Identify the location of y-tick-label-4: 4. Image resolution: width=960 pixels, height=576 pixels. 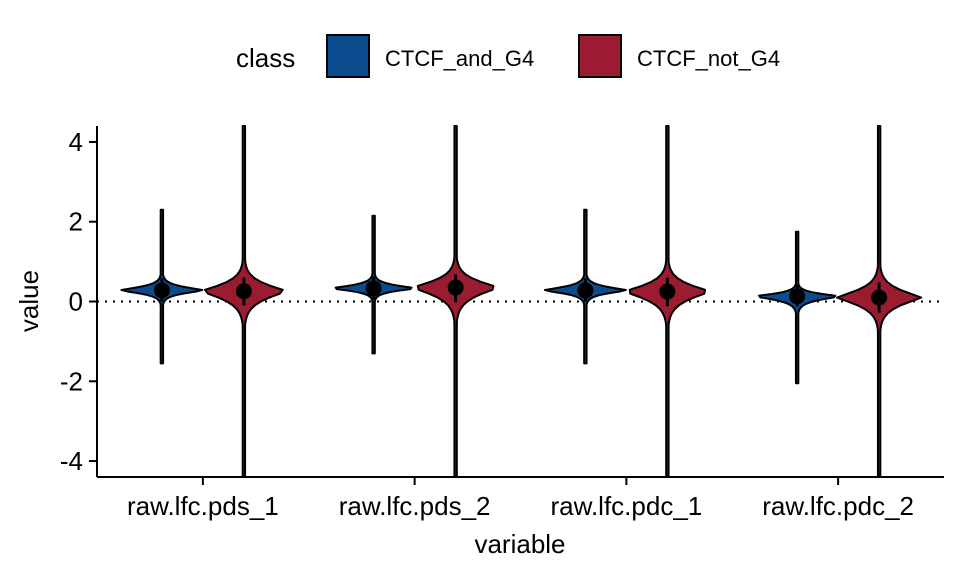
(76, 142).